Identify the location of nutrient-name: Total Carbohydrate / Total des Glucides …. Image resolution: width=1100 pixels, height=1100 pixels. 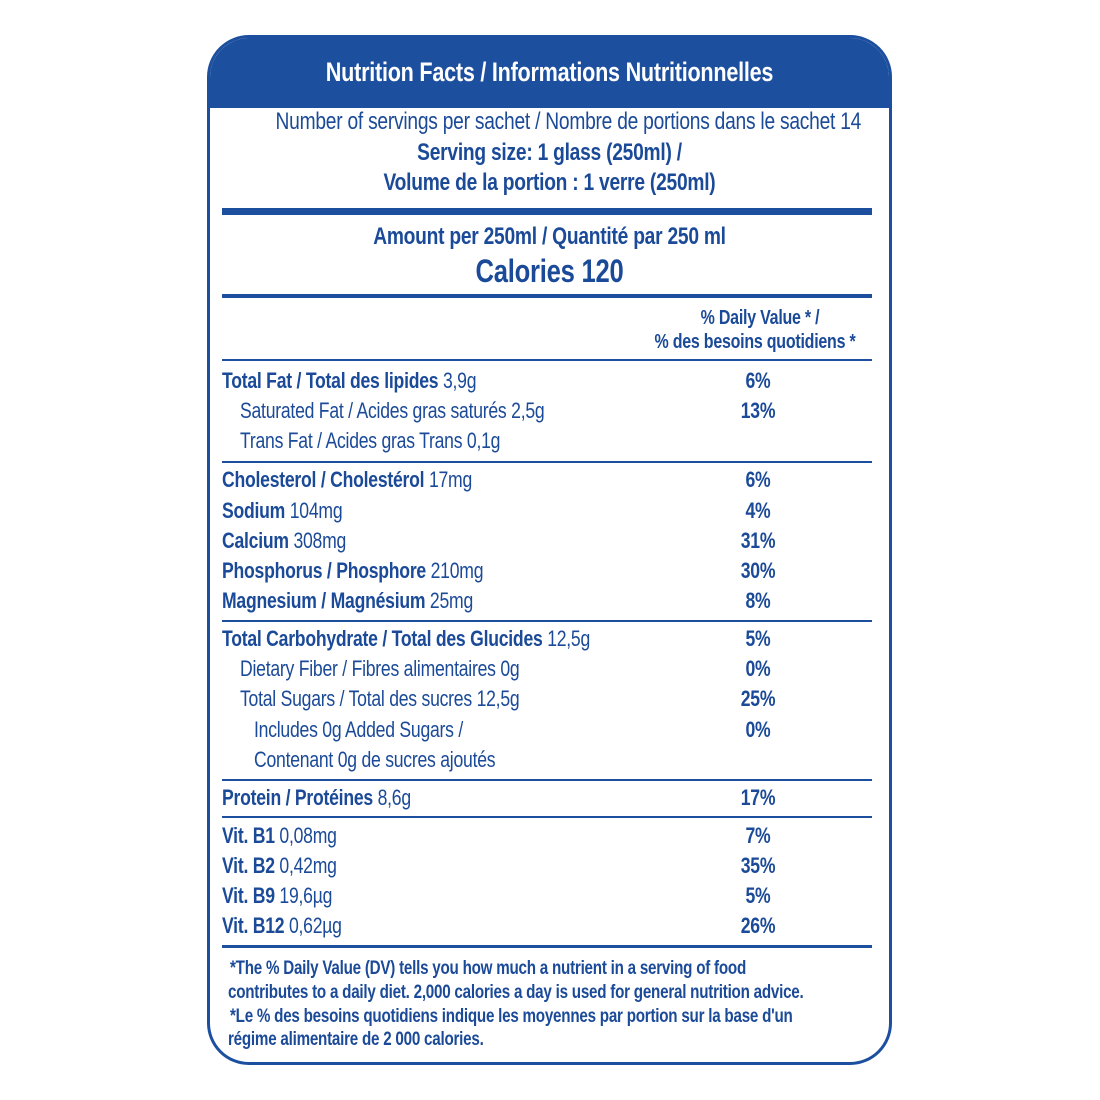
(406, 639).